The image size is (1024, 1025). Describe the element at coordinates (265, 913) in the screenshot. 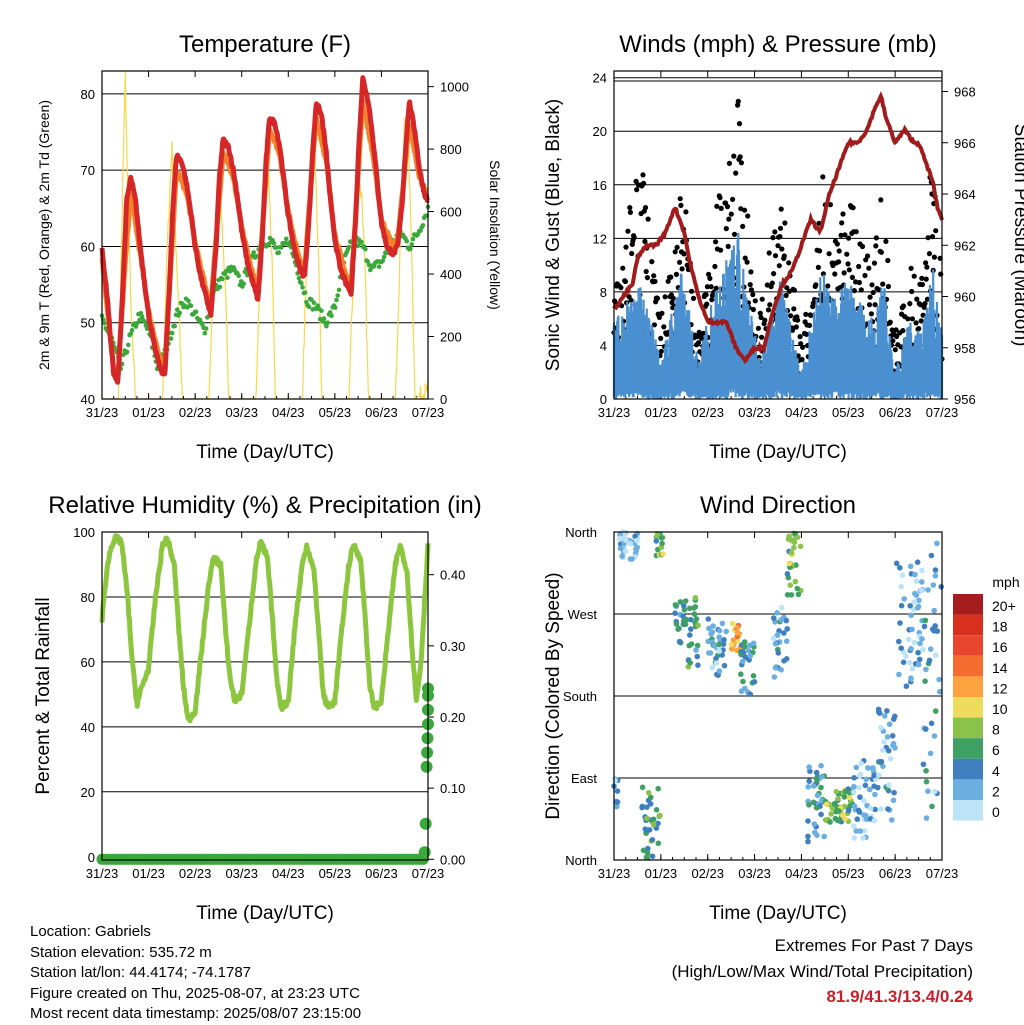

I see `humidity-xlabel: Time (Day/UTC)` at that location.